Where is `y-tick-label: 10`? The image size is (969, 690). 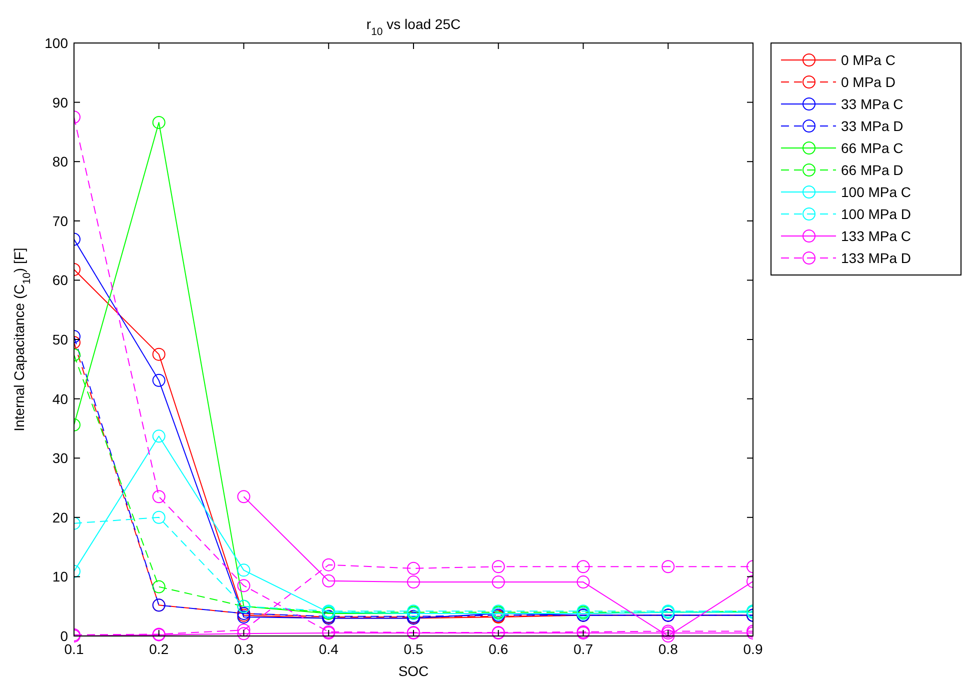 y-tick-label: 10 is located at coordinates (60, 576).